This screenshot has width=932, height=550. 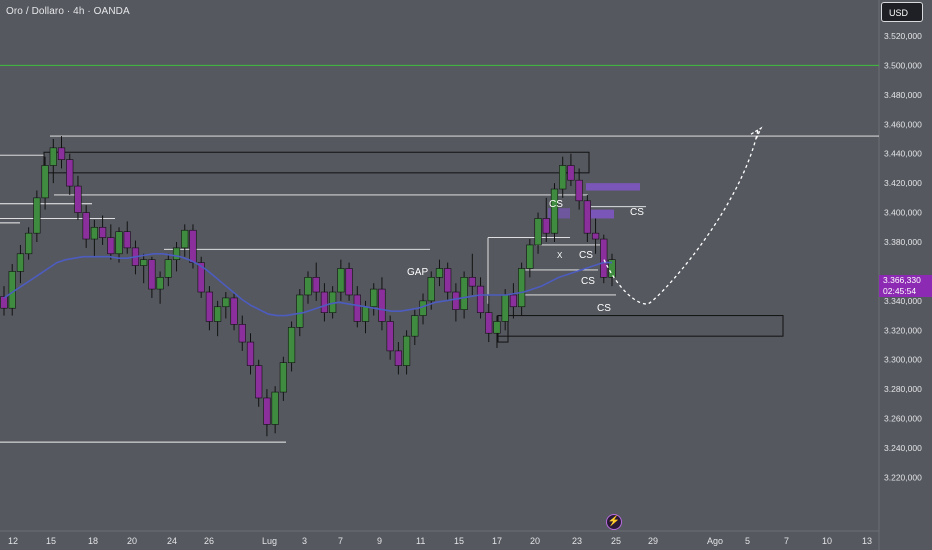 What do you see at coordinates (68, 11) in the screenshot?
I see `symbol-title: Oro / Dollaro · 4h · OANDA` at bounding box center [68, 11].